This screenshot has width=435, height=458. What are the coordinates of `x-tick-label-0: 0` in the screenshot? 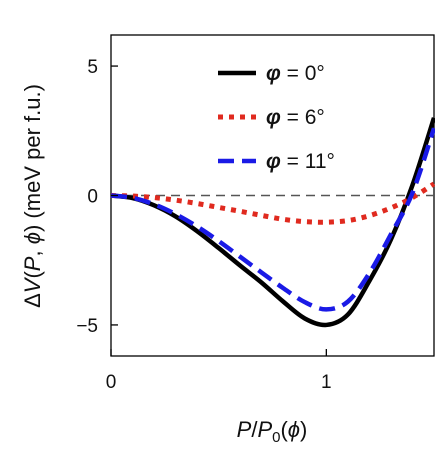 It's located at (111, 382).